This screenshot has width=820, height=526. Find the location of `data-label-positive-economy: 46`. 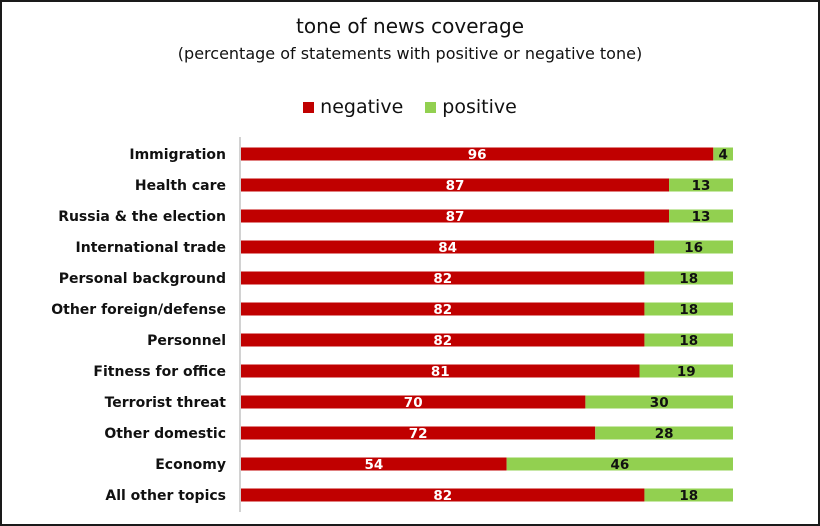

data-label-positive-economy: 46 is located at coordinates (619, 465).